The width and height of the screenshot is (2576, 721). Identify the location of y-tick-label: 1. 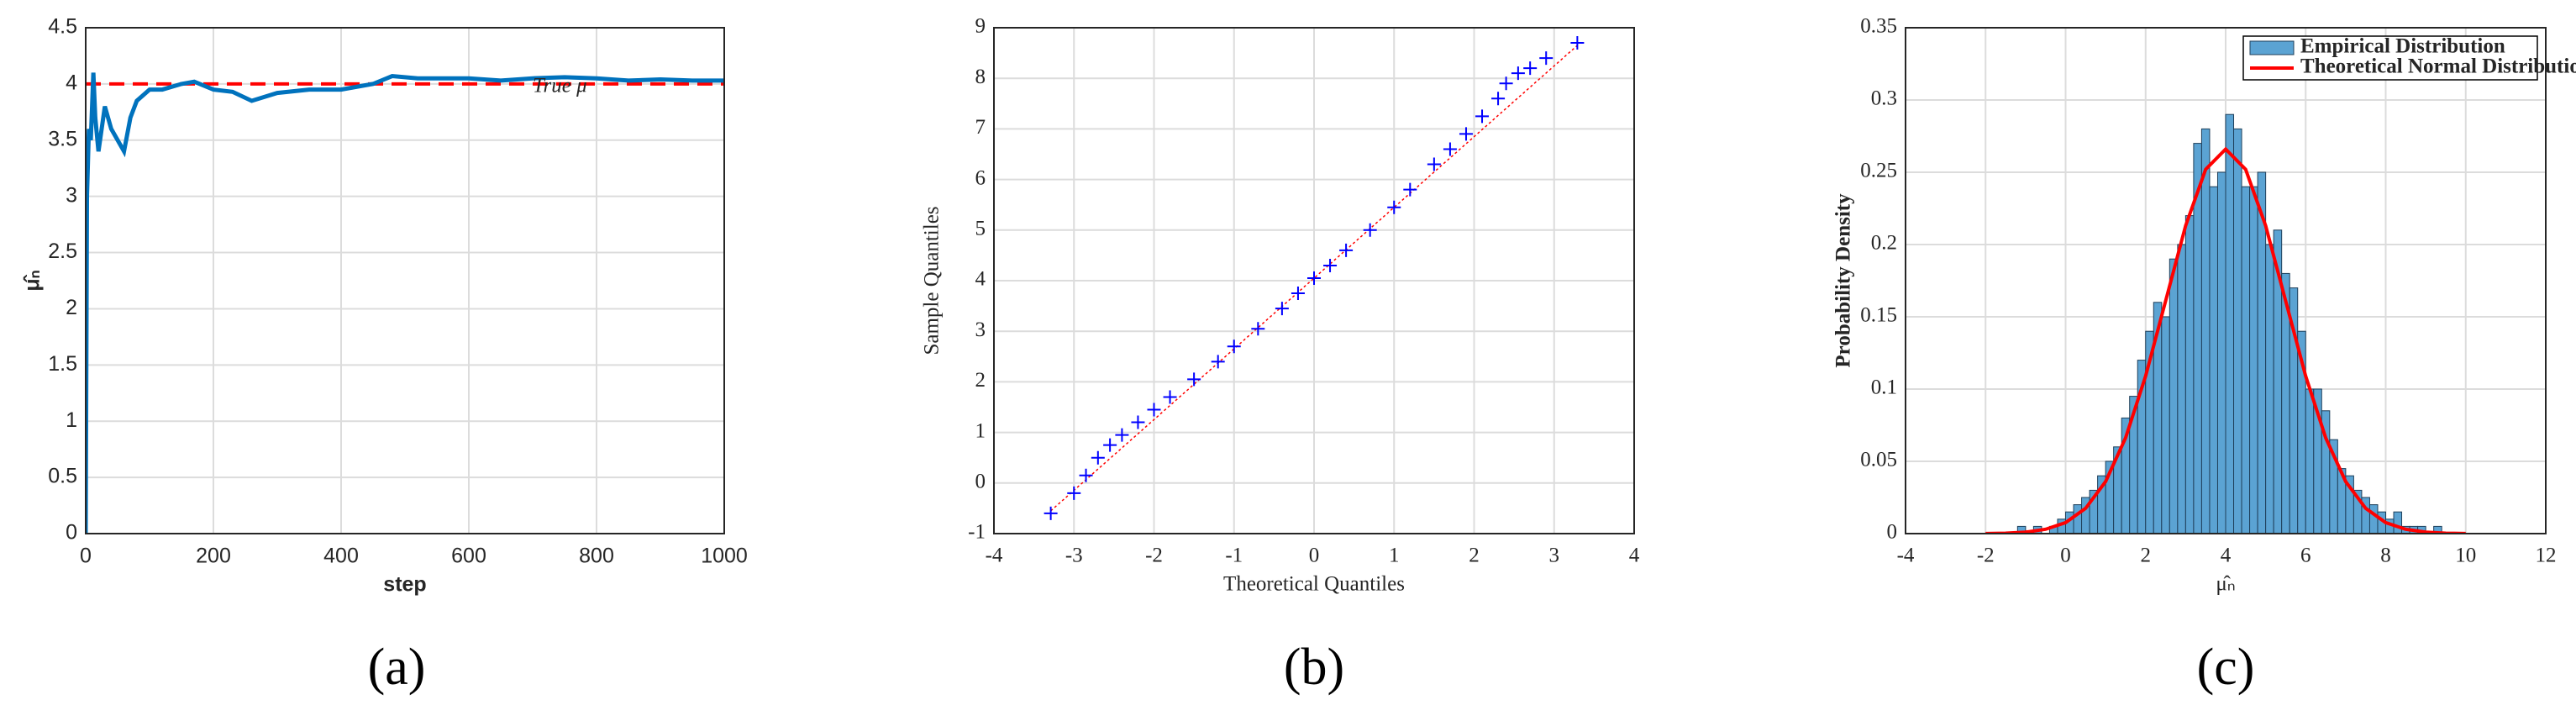
(71, 420).